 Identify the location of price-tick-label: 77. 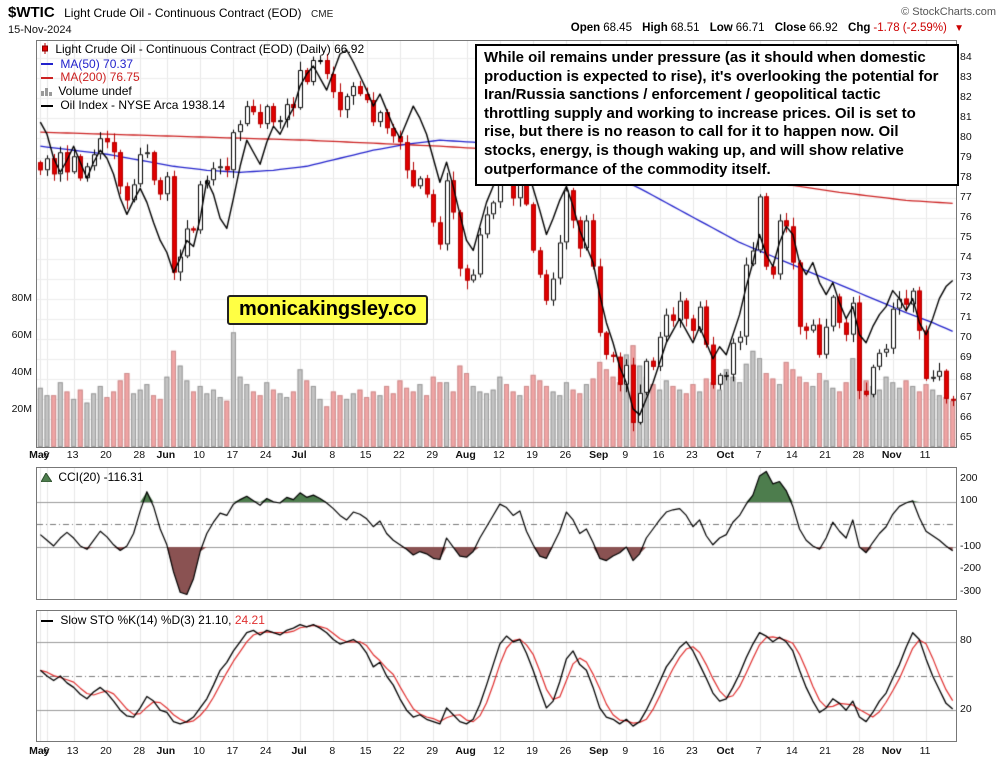
(966, 196).